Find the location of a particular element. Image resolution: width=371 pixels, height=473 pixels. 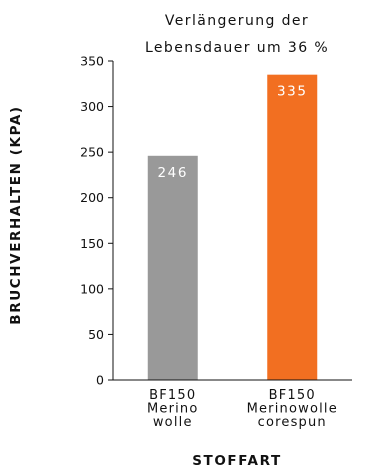

chart-title-line-2: Lebensdauer um 36 % is located at coordinates (237, 48).